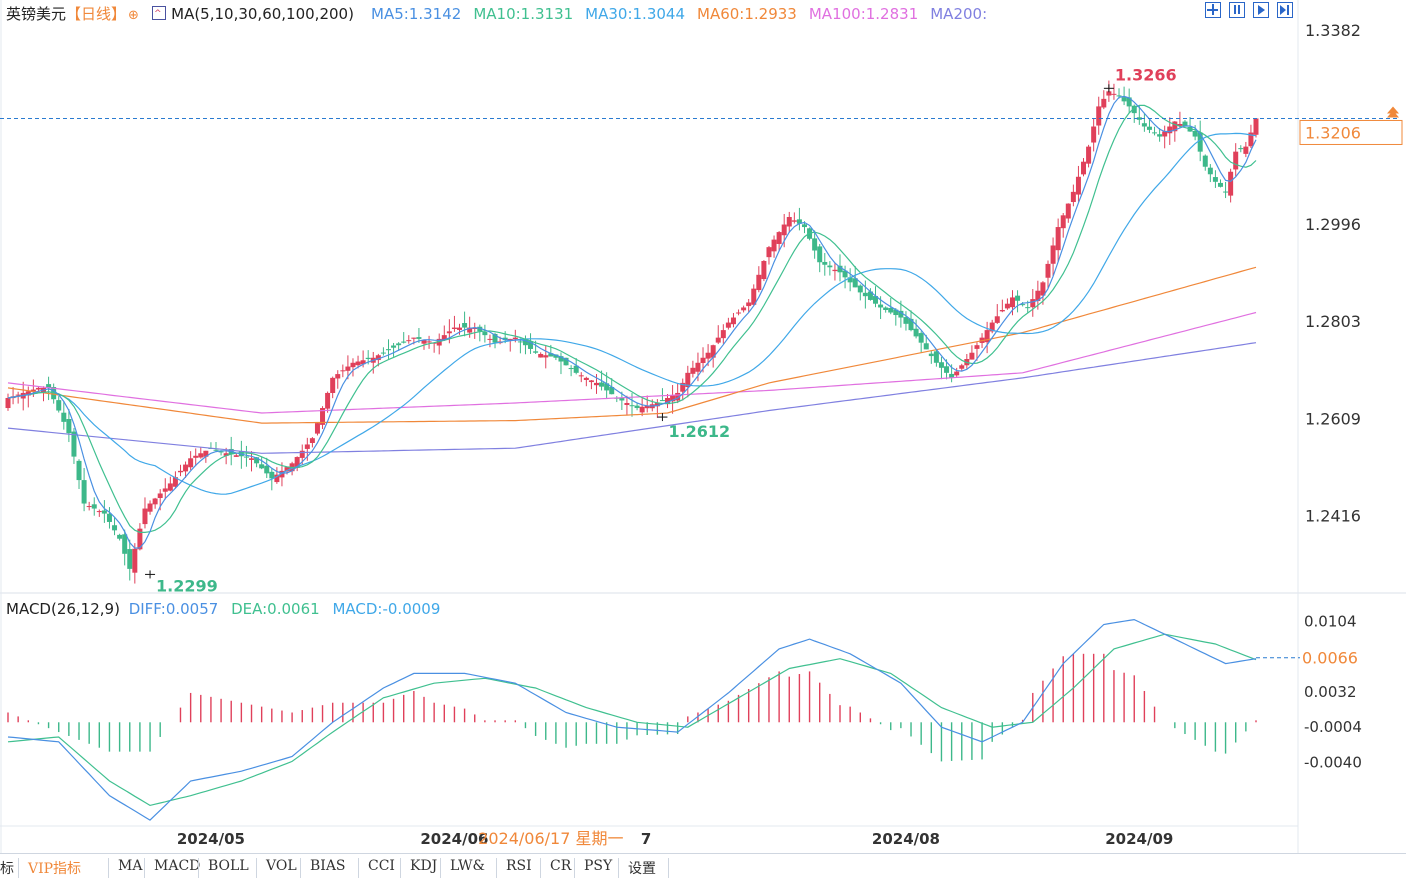 The width and height of the screenshot is (1406, 884). I want to click on tab-12: PSY, so click(598, 866).